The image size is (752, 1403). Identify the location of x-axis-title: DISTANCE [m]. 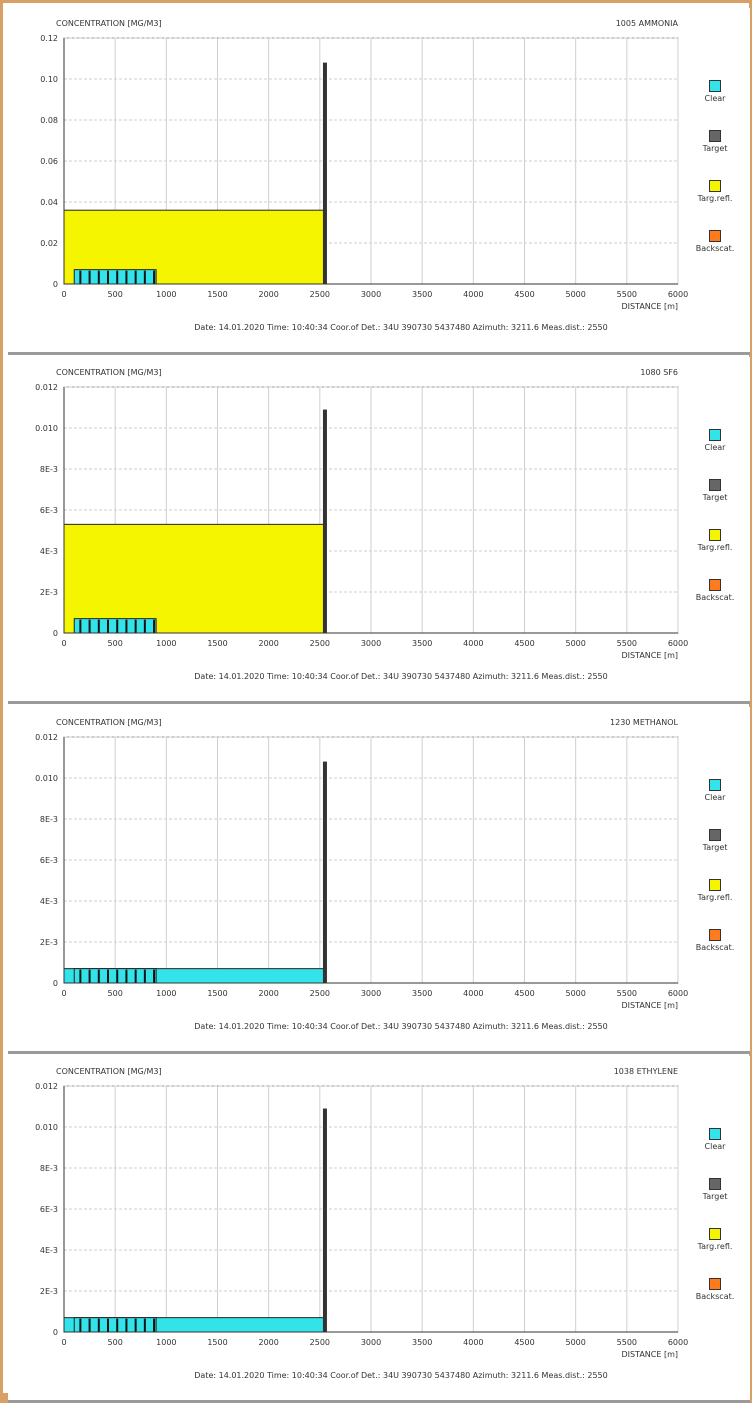
(649, 1005).